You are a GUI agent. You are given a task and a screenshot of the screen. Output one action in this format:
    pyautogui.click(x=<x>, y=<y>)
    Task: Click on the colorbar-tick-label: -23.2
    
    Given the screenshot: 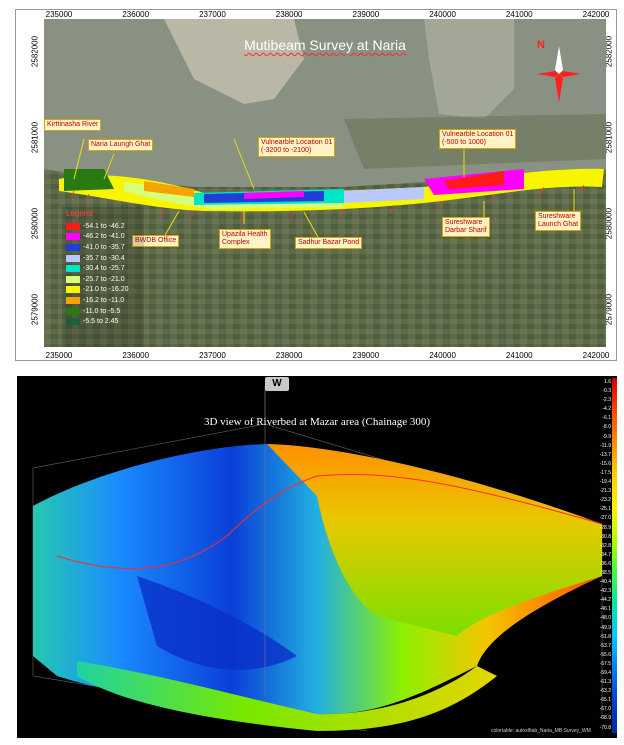 What is the action you would take?
    pyautogui.click(x=605, y=500)
    